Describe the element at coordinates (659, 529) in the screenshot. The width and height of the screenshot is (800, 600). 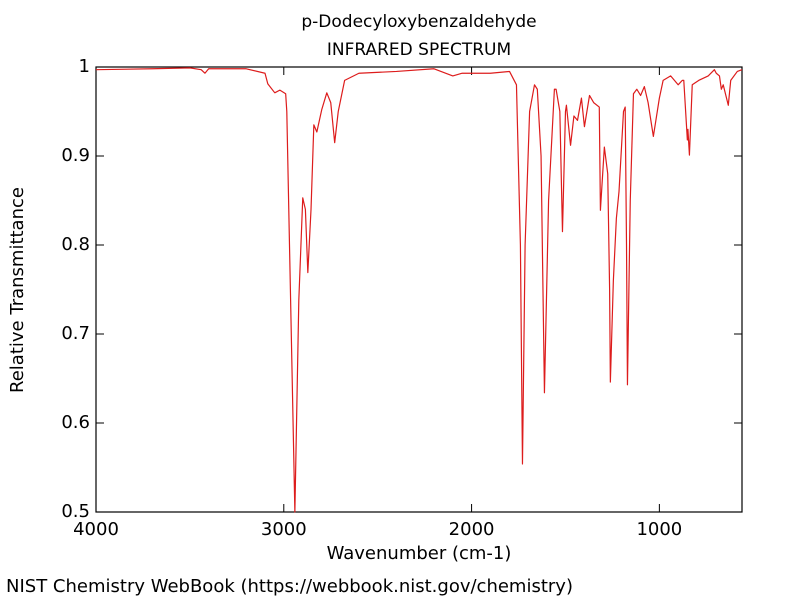
I see `x-tick-label: 1000` at that location.